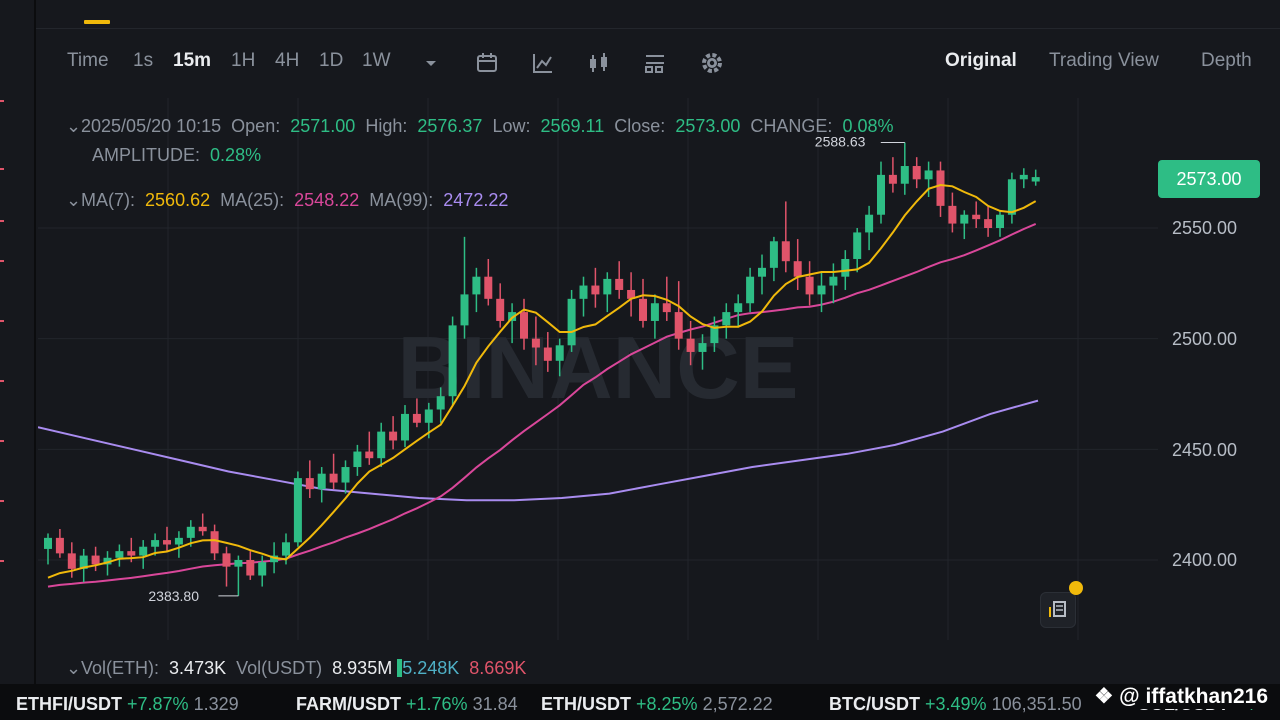  I want to click on interval-1w: 1W, so click(376, 60).